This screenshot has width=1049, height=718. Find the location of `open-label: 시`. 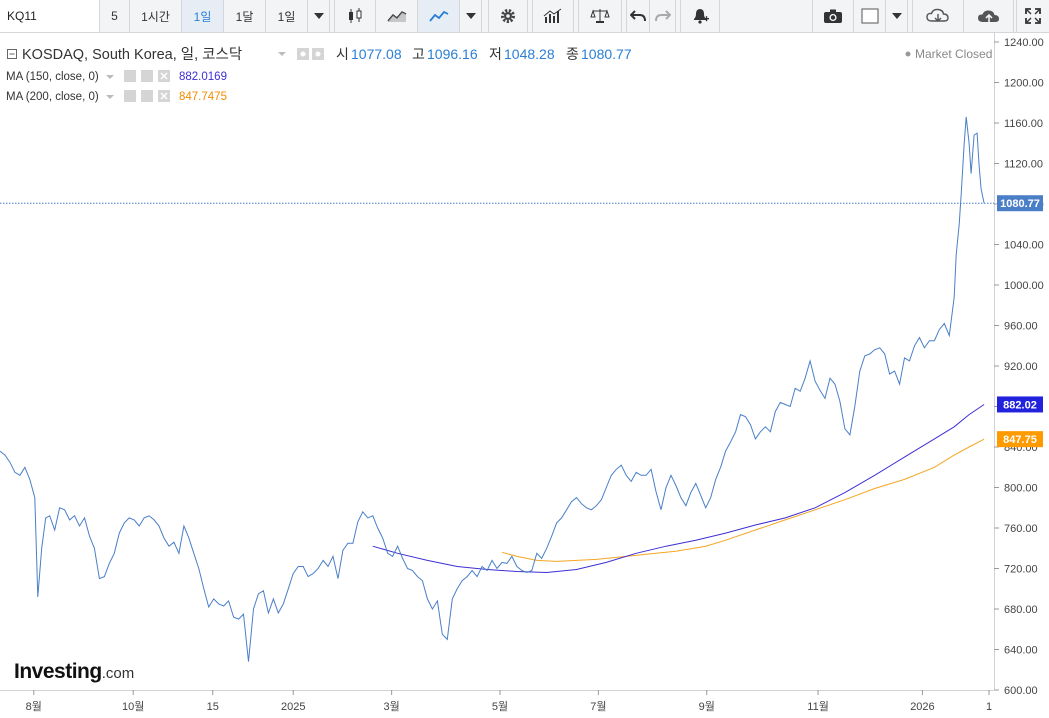

open-label: 시 is located at coordinates (342, 54).